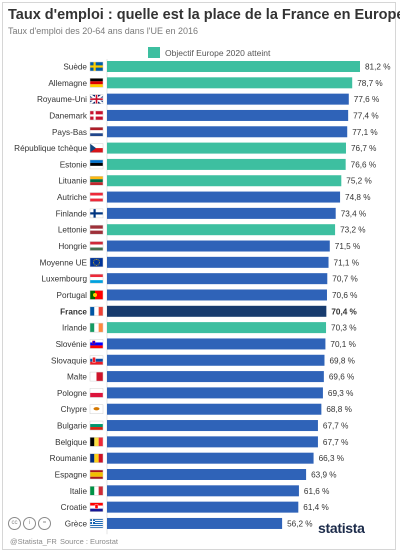  What do you see at coordinates (367, 99) in the screenshot?
I see `value-label: 77,6 %` at bounding box center [367, 99].